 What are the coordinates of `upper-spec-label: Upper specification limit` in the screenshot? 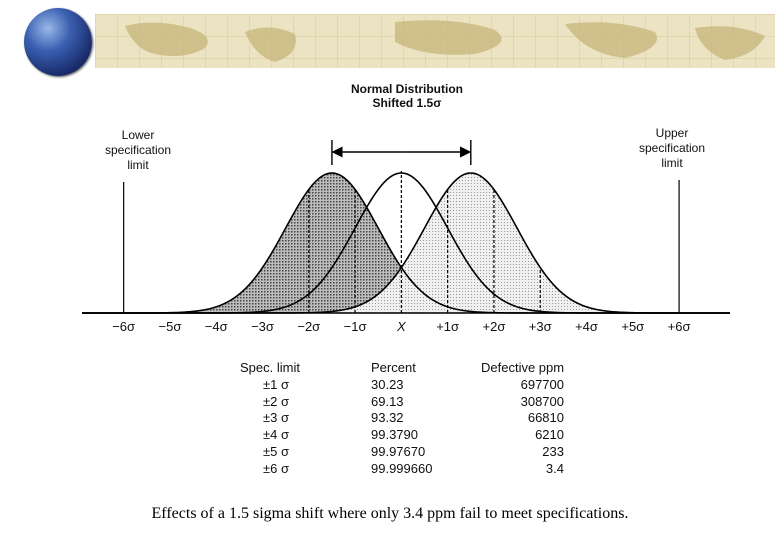 It's located at (672, 148).